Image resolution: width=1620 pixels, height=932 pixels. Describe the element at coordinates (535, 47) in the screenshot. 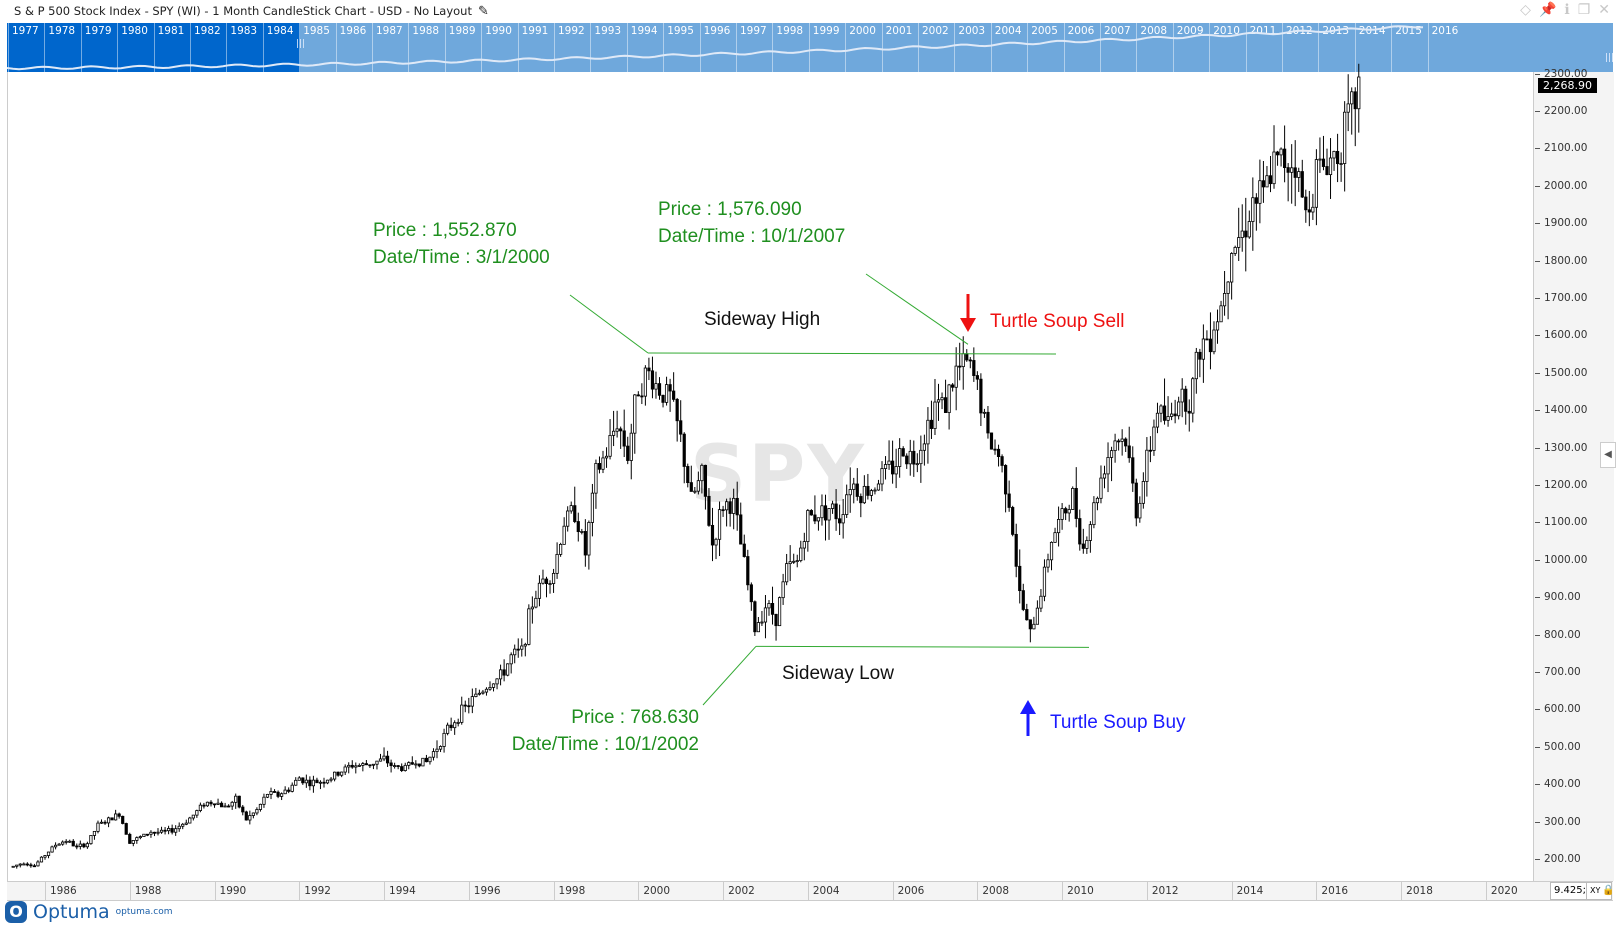

I see `navigator-year: 1991` at that location.